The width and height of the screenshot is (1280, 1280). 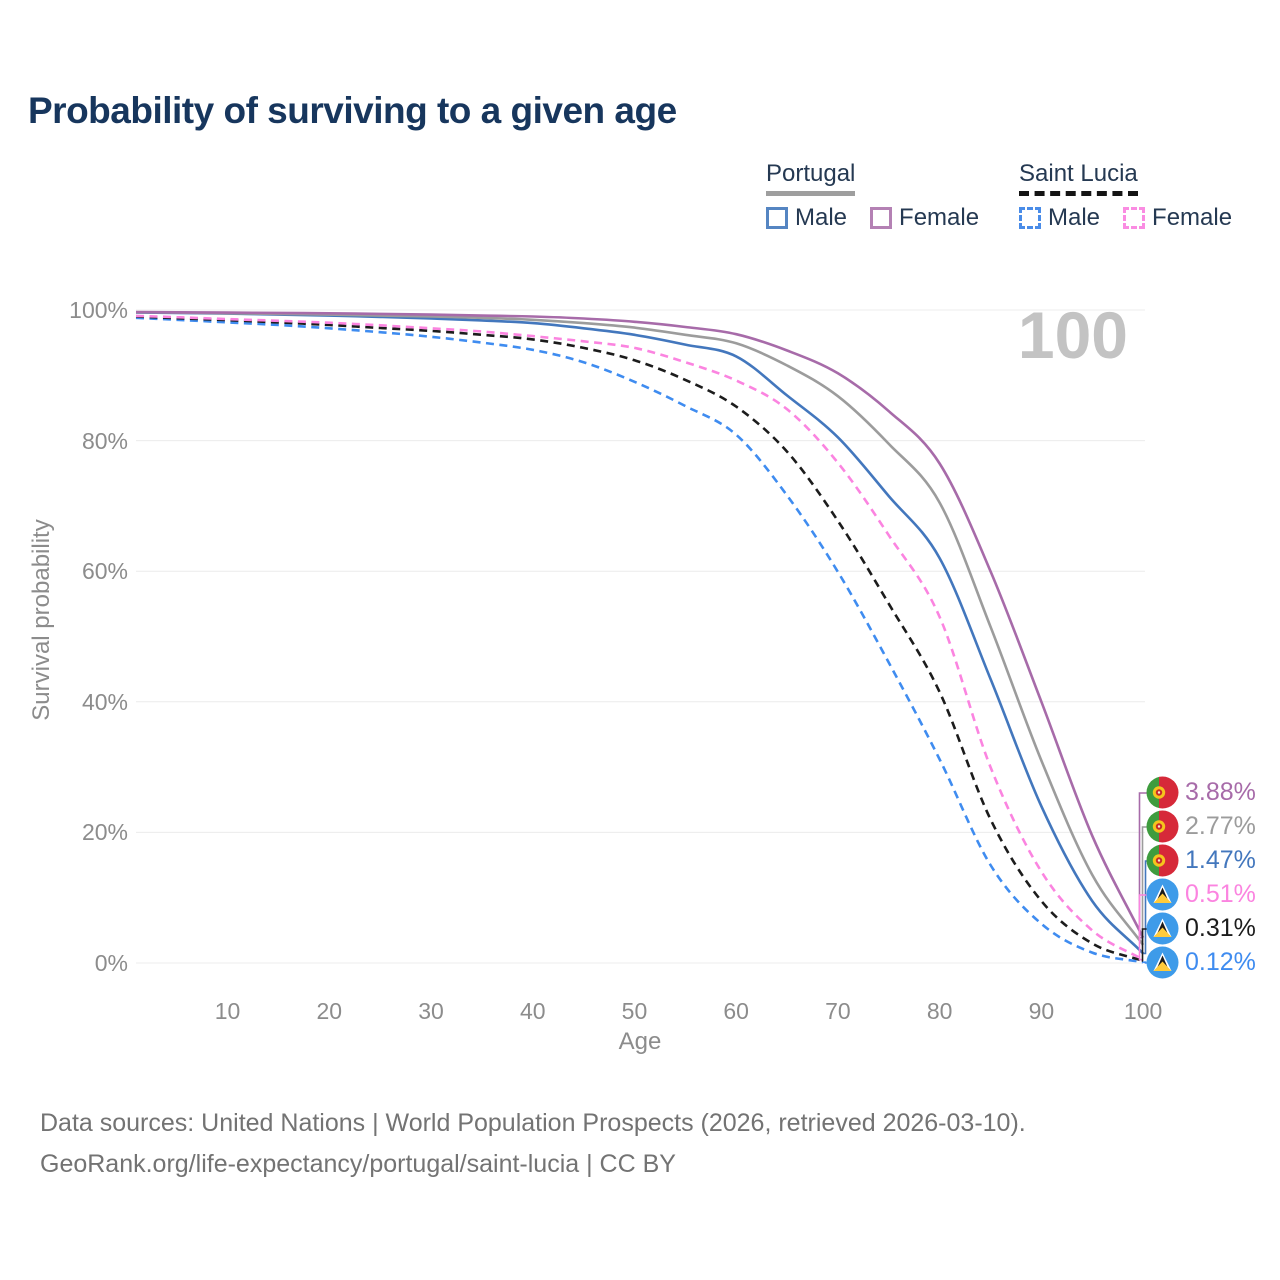 I want to click on end-label-saint-lucia-4: 0.31%, so click(x=1201, y=928).